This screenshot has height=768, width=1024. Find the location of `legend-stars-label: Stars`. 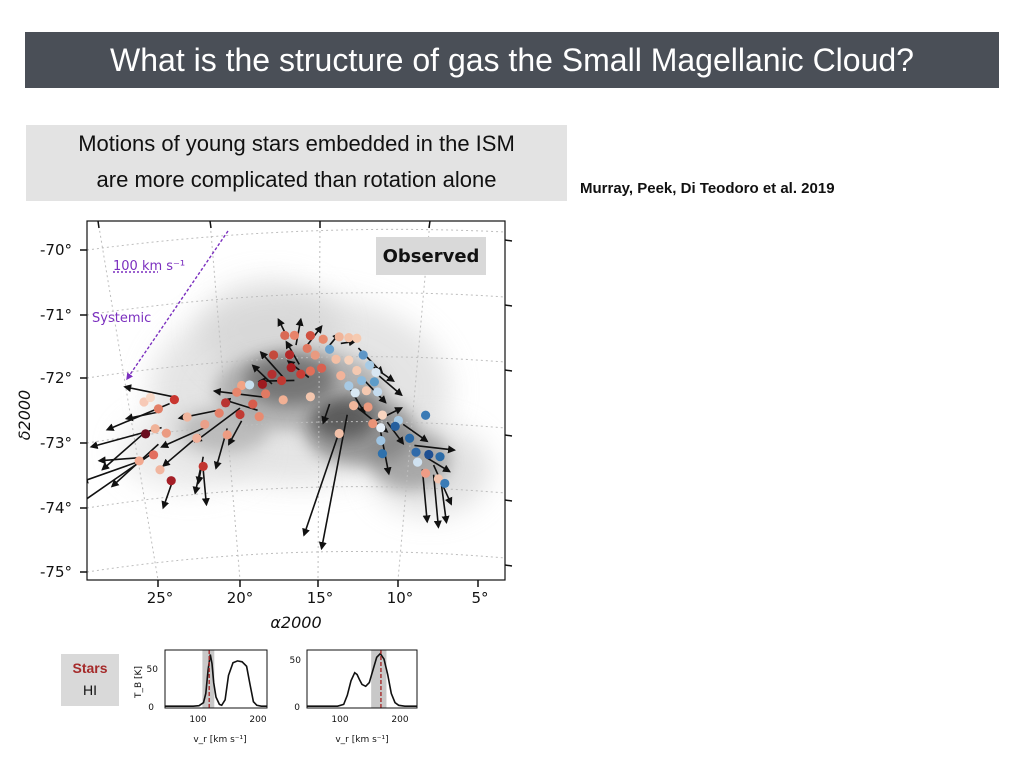

legend-stars-label: Stars is located at coordinates (90, 668).